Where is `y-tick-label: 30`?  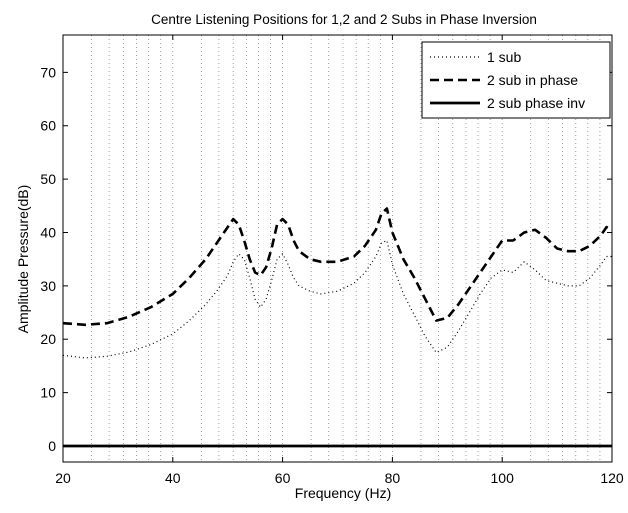
y-tick-label: 30 is located at coordinates (48, 286).